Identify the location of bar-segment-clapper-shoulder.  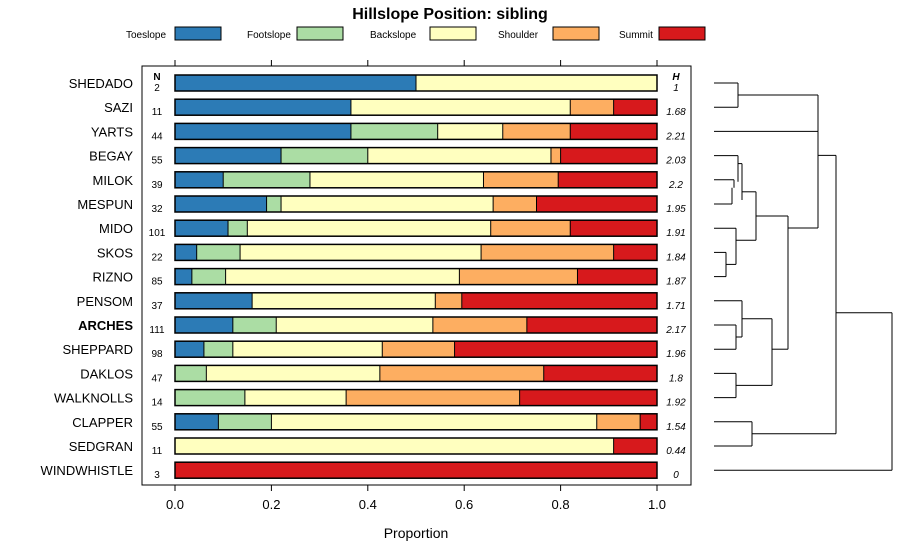
(618, 421).